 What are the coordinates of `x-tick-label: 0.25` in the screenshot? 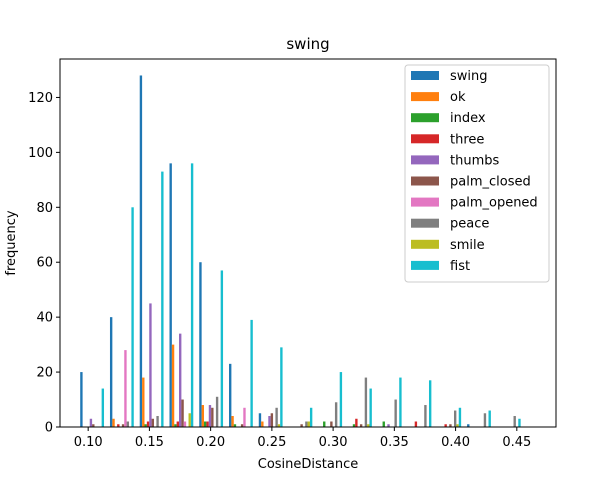 It's located at (271, 442).